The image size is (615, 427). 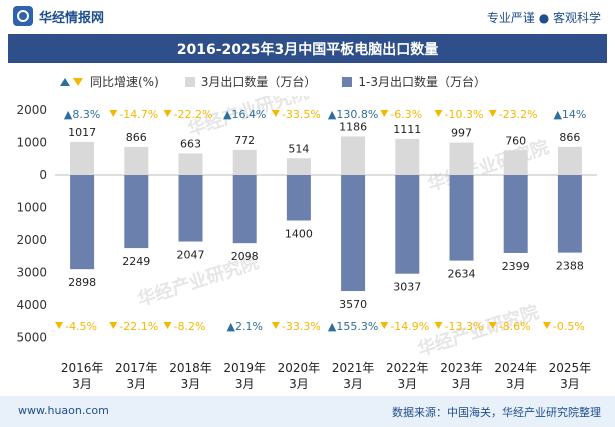 What do you see at coordinates (82, 132) in the screenshot?
I see `data-label-march: 1017` at bounding box center [82, 132].